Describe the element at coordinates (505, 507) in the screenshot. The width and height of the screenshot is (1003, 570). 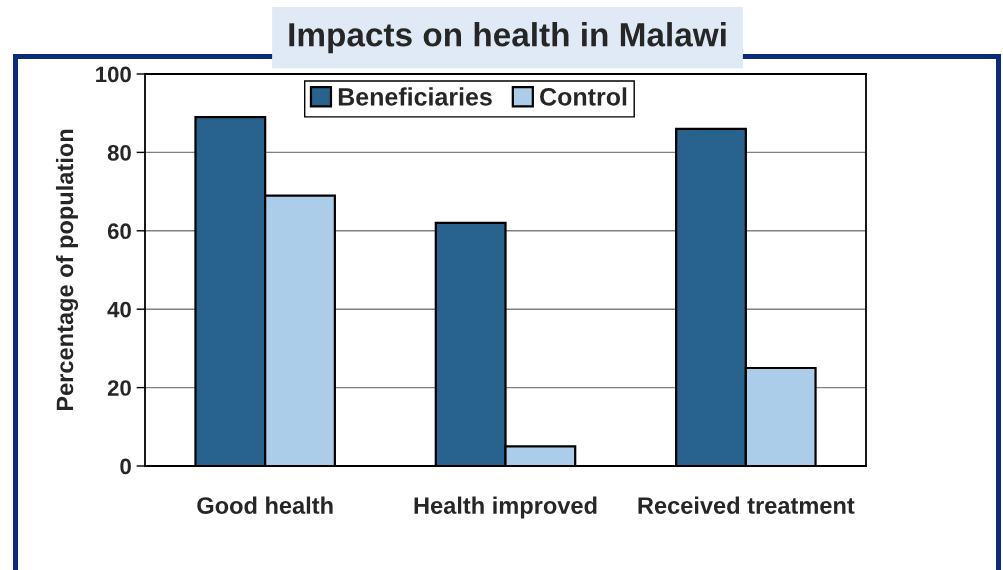
I see `x-tick-label: Health improved` at that location.